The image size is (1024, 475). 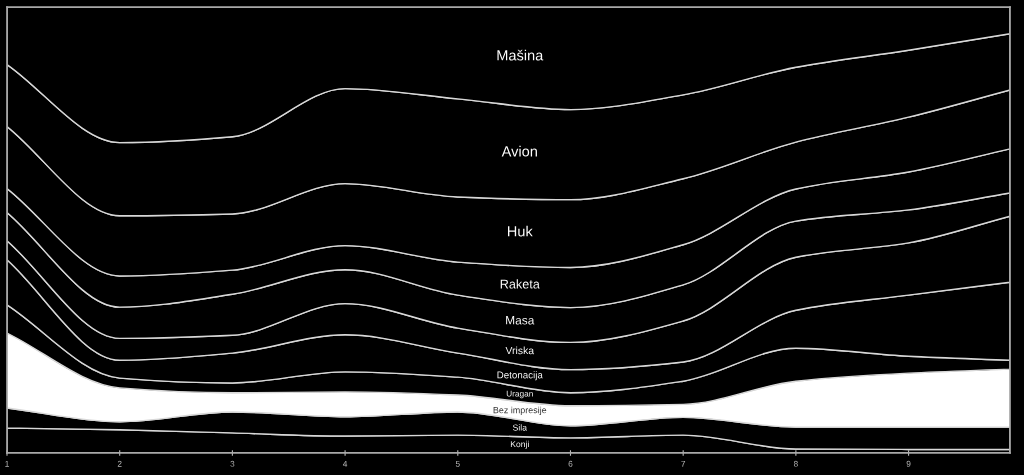 I want to click on series-label: Masa, so click(x=520, y=320).